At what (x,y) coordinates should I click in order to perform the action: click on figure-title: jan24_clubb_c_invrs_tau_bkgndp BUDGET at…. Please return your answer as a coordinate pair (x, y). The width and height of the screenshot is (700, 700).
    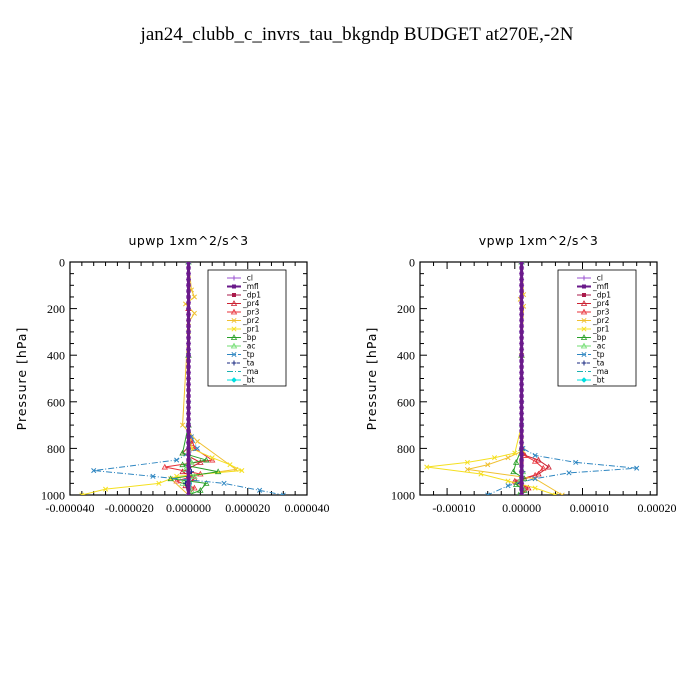
    Looking at the image, I should click on (357, 34).